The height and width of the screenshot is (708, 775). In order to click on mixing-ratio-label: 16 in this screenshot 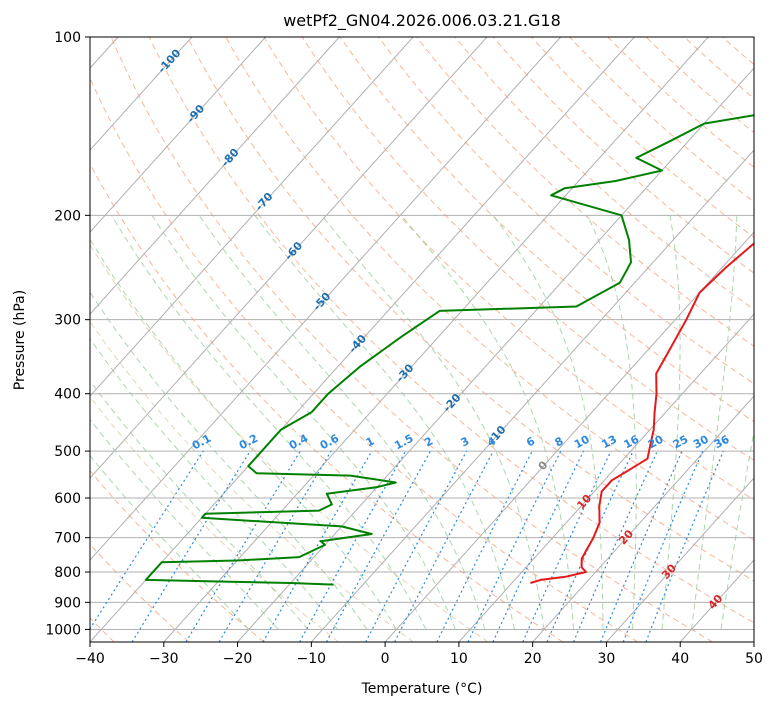, I will do `click(632, 442)`.